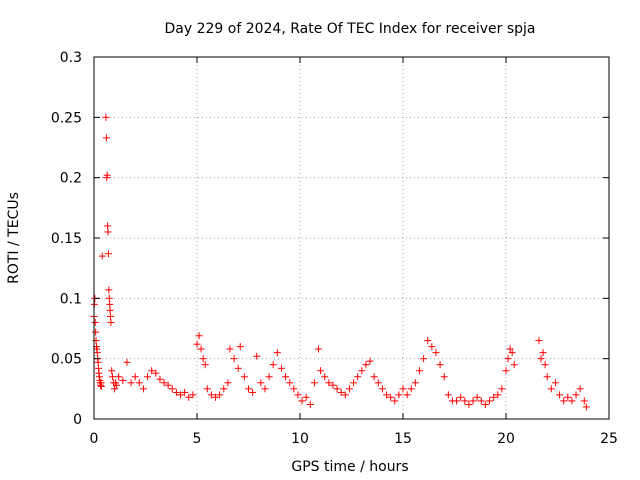 The height and width of the screenshot is (480, 640). What do you see at coordinates (66, 360) in the screenshot?
I see `y-tick-label: 0.05` at bounding box center [66, 360].